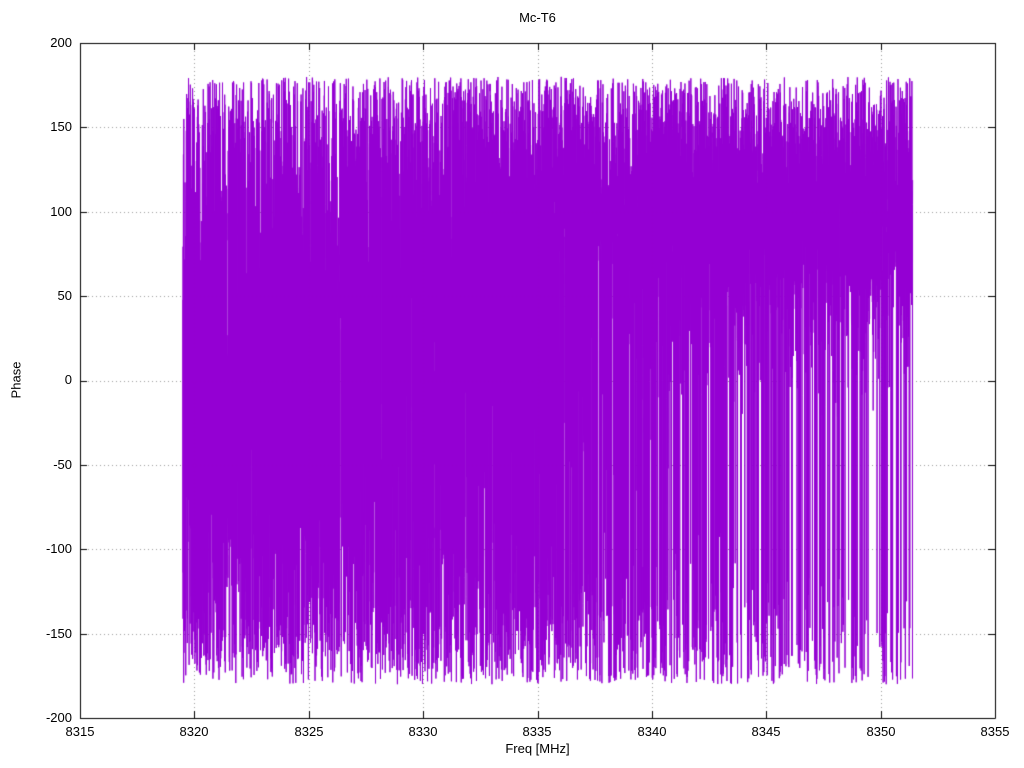  What do you see at coordinates (766, 731) in the screenshot?
I see `x-tick-label: 8345` at bounding box center [766, 731].